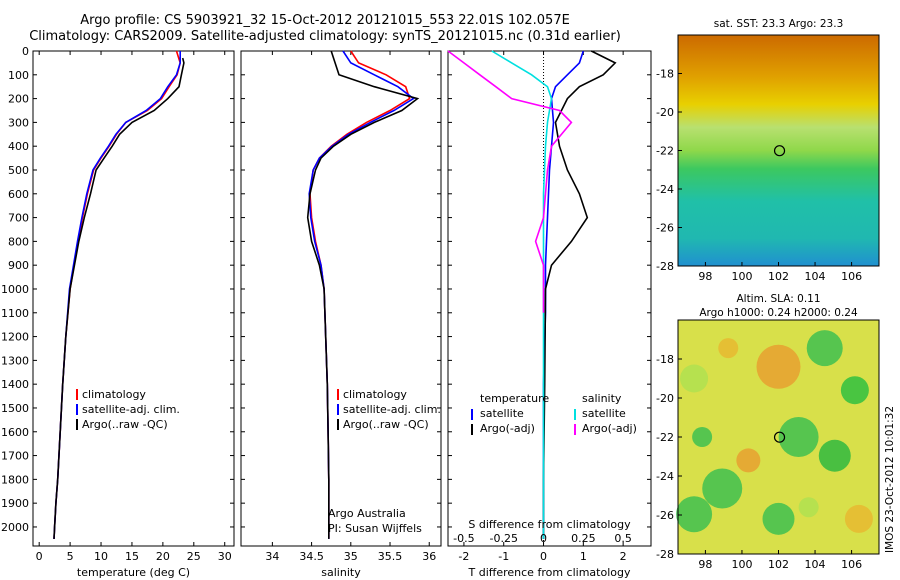 This screenshot has height=580, width=900. What do you see at coordinates (132, 556) in the screenshot?
I see `x-tick-label: 15` at bounding box center [132, 556].